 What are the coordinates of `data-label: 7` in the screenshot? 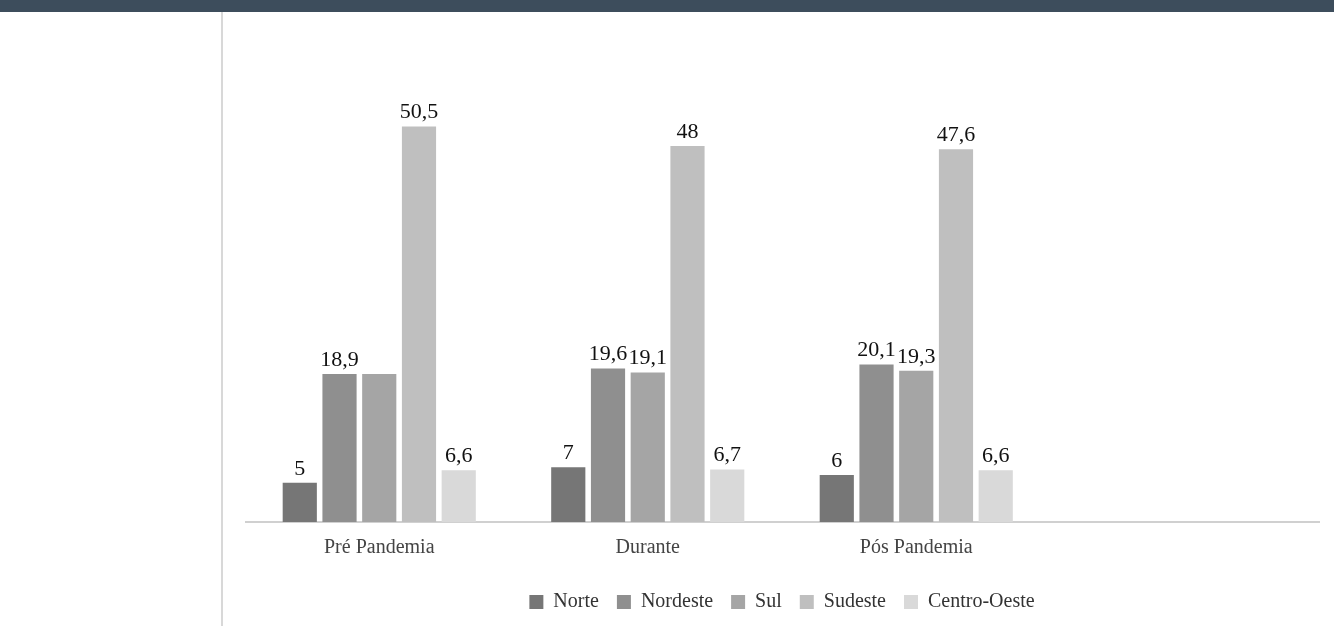 It's located at (568, 451).